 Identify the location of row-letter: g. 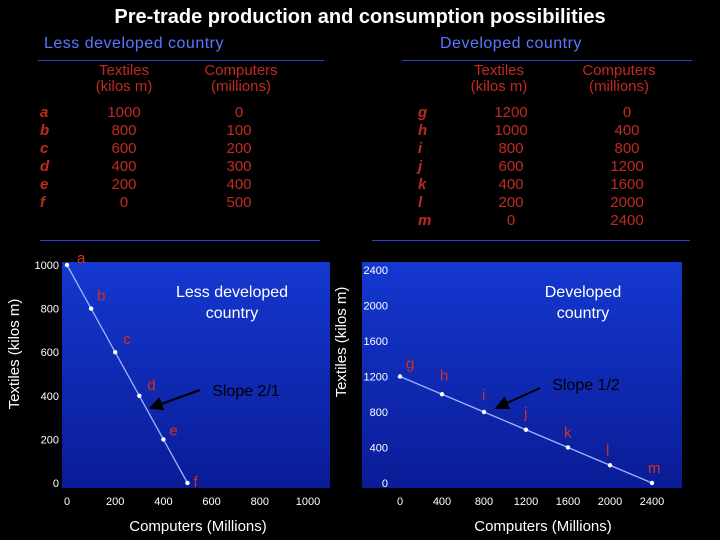
(423, 112).